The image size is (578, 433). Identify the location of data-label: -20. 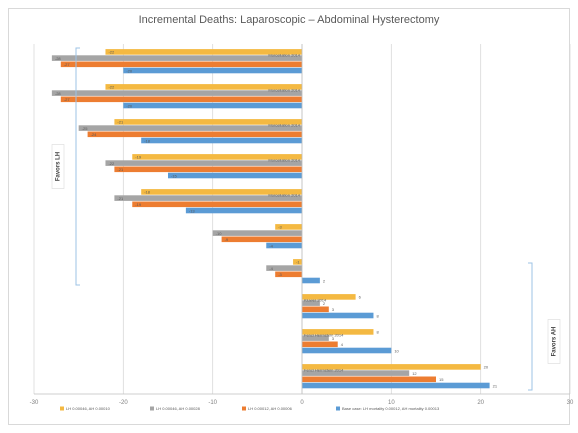
(129, 70).